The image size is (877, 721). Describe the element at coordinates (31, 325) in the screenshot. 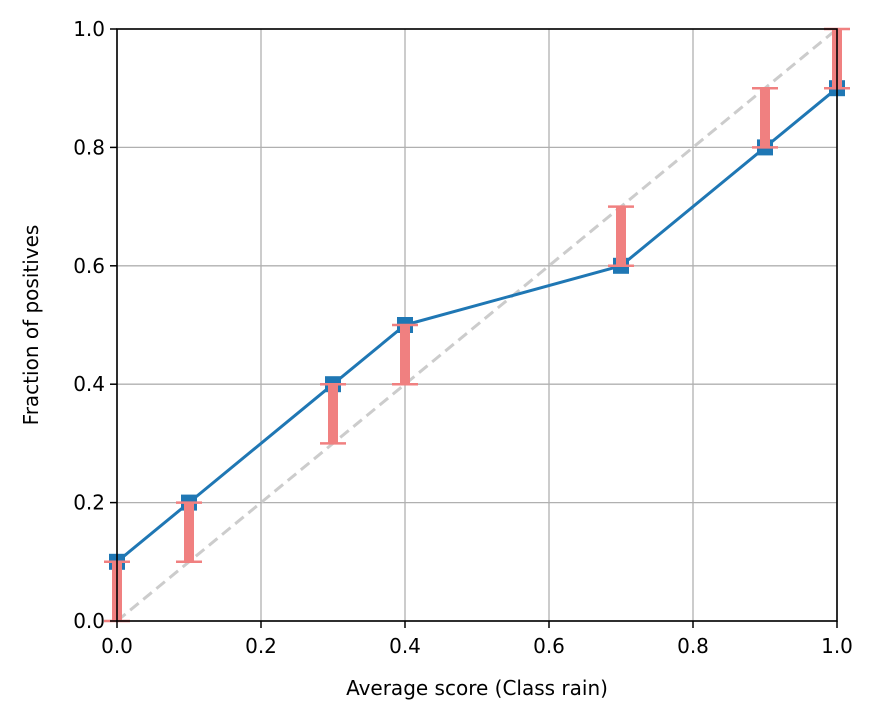

I see `y-axis-label: Fraction of positives` at that location.